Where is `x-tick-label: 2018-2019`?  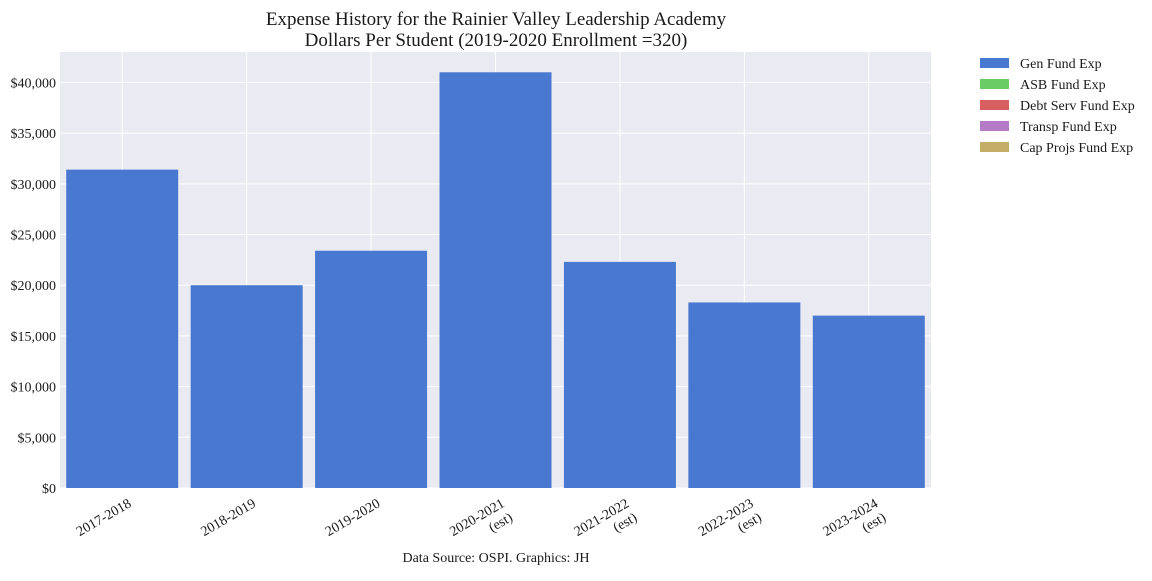 x-tick-label: 2018-2019 is located at coordinates (229, 517).